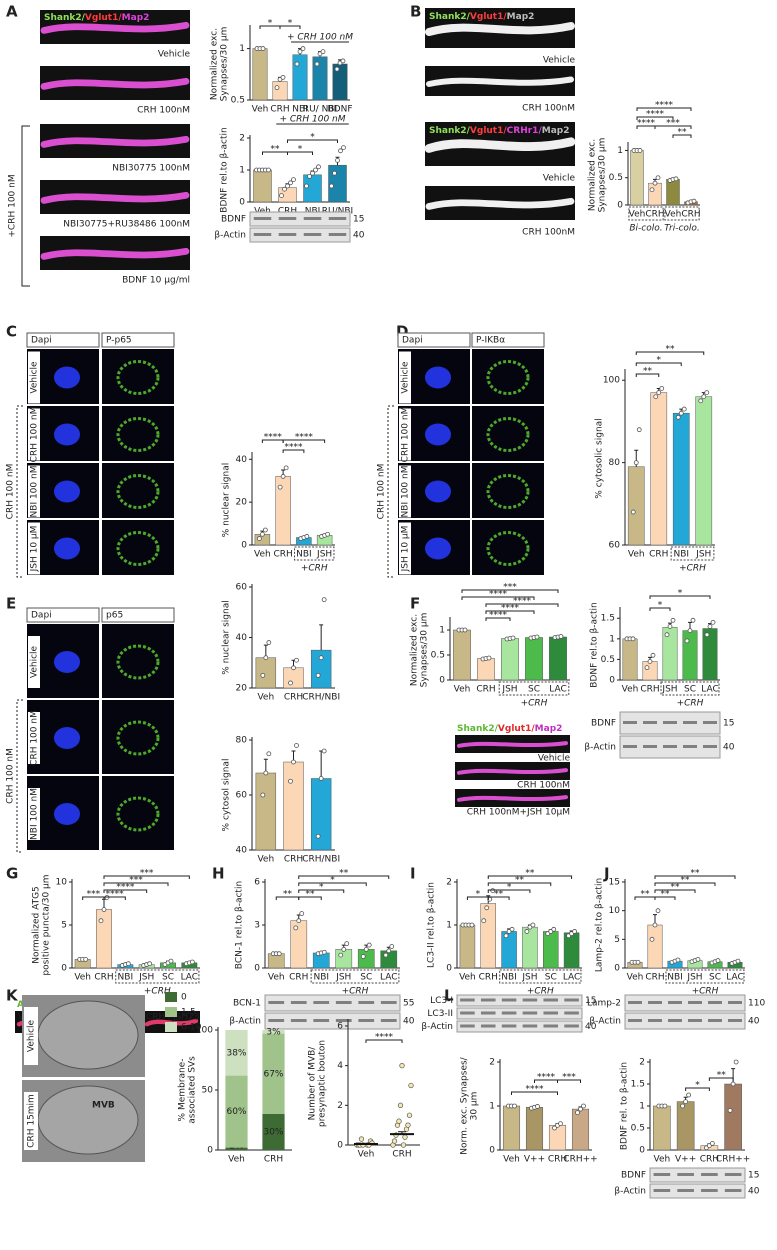 The image size is (777, 1250). What do you see at coordinates (546, 1078) in the screenshot?
I see `sig-label: ****` at bounding box center [546, 1078].